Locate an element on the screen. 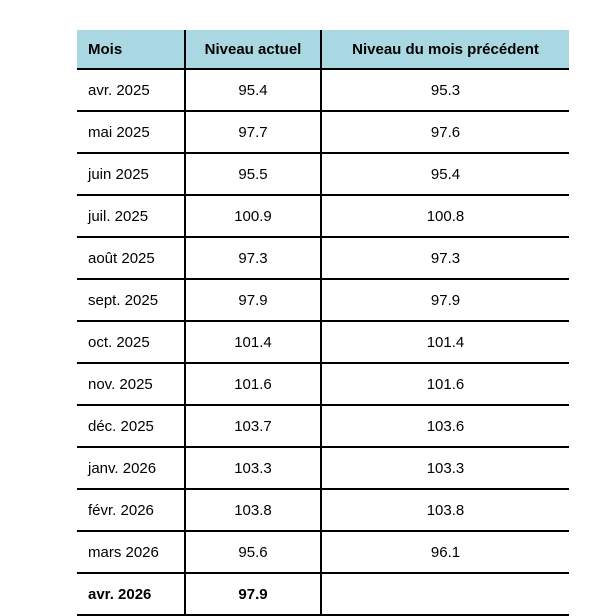  month-cell: oct. 2025 is located at coordinates (131, 342).